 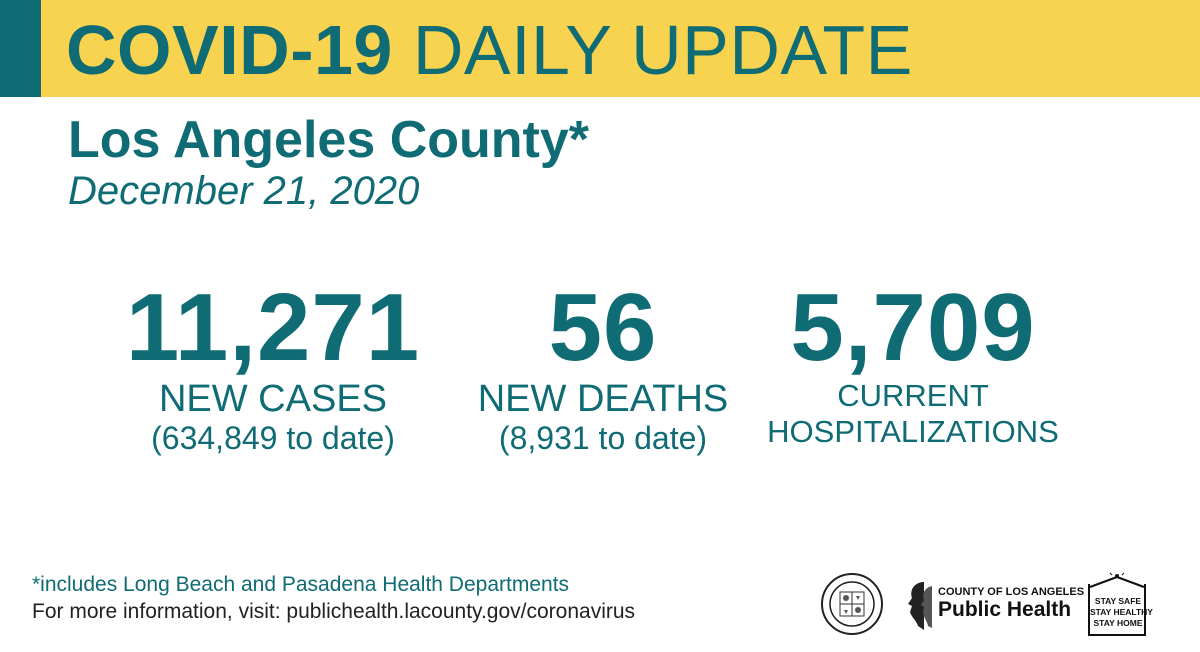 What do you see at coordinates (603, 438) in the screenshot?
I see `deaths-to-date: (8,931 to date)` at bounding box center [603, 438].